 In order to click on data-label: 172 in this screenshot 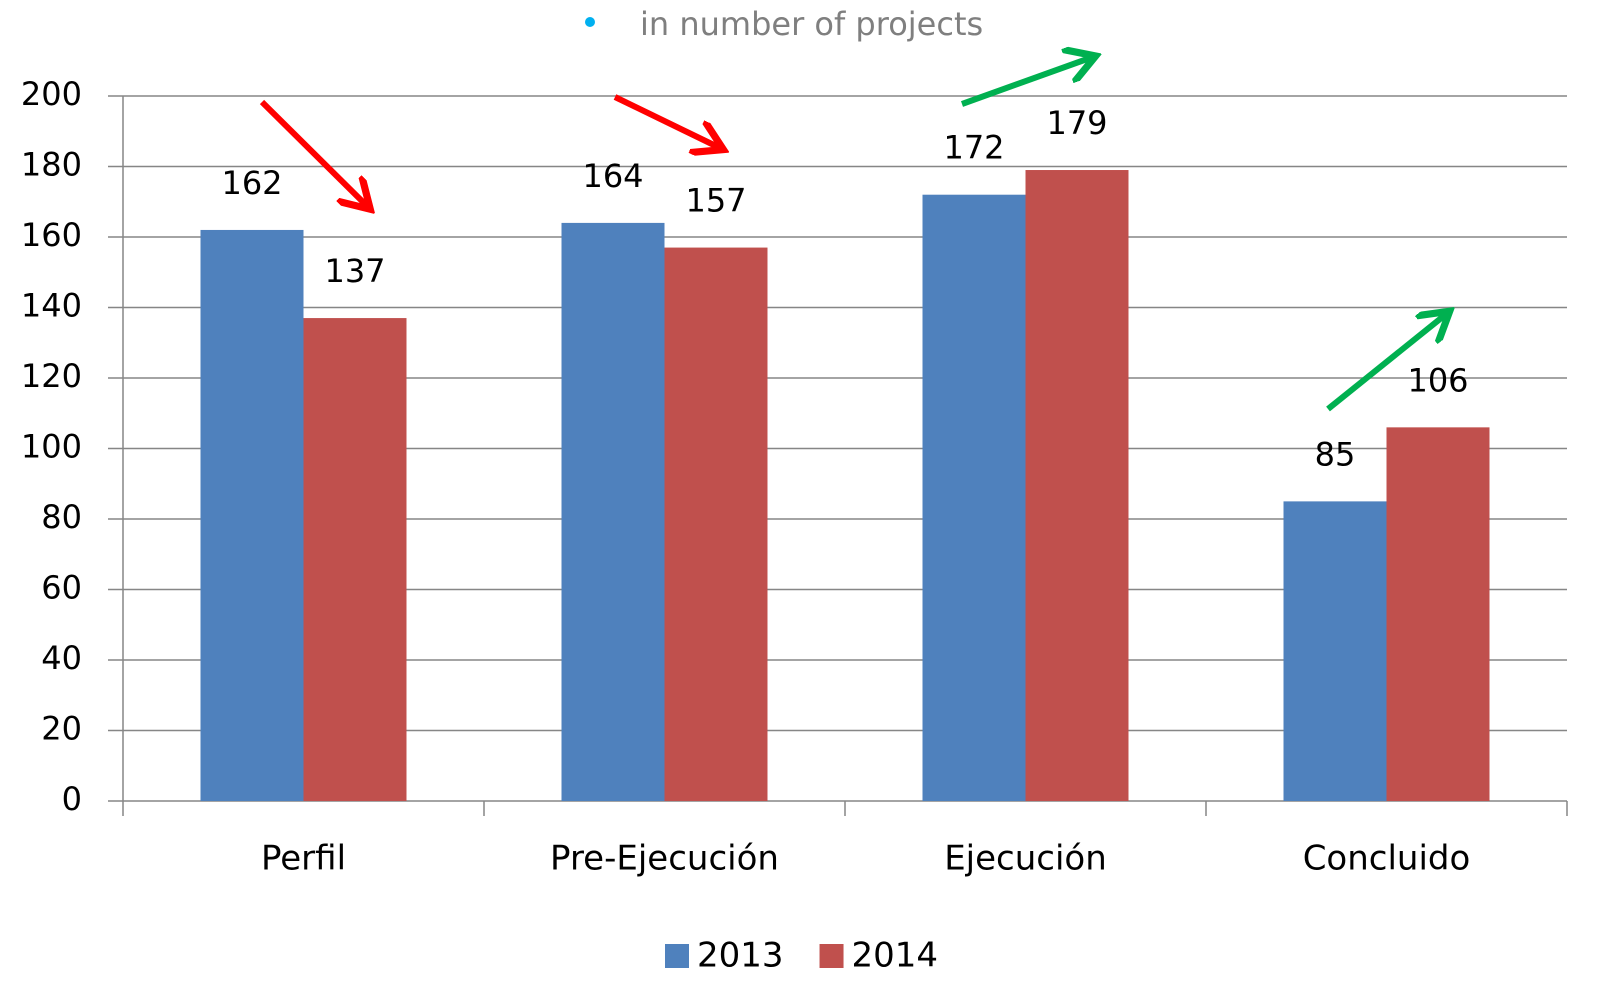, I will do `click(973, 148)`.